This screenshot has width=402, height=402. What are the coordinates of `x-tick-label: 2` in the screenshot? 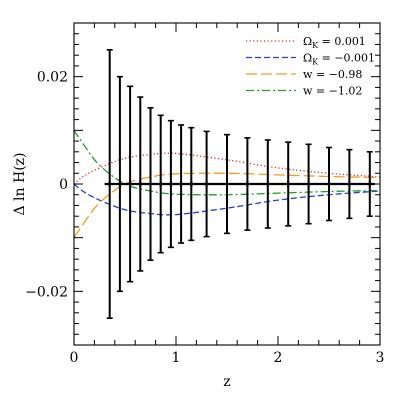 It's located at (278, 358).